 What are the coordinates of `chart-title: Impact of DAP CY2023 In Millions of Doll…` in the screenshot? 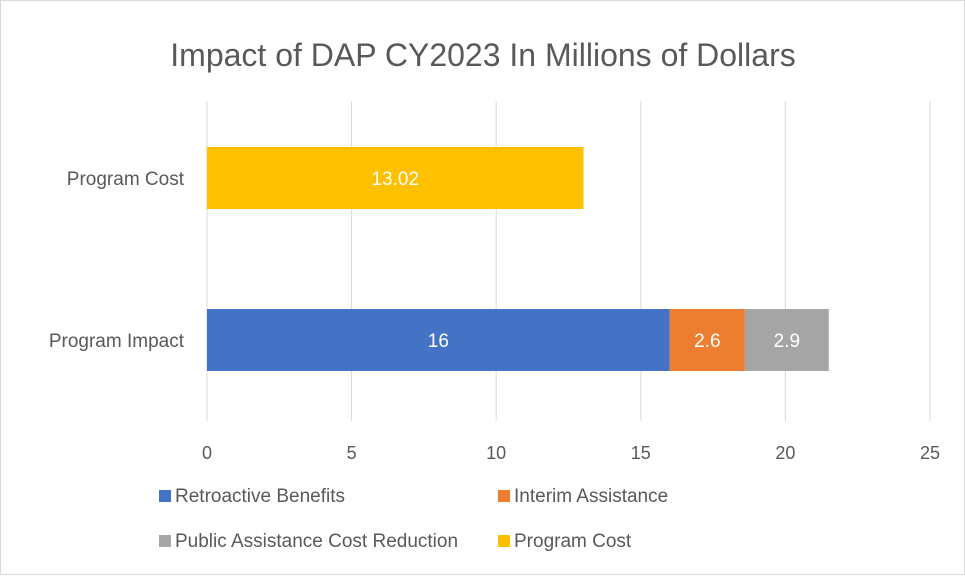 It's located at (482, 55).